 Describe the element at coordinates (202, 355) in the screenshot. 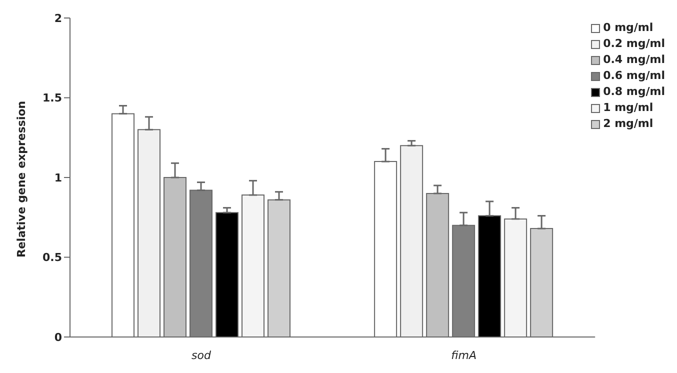

I see `x-tick-label: sod` at that location.